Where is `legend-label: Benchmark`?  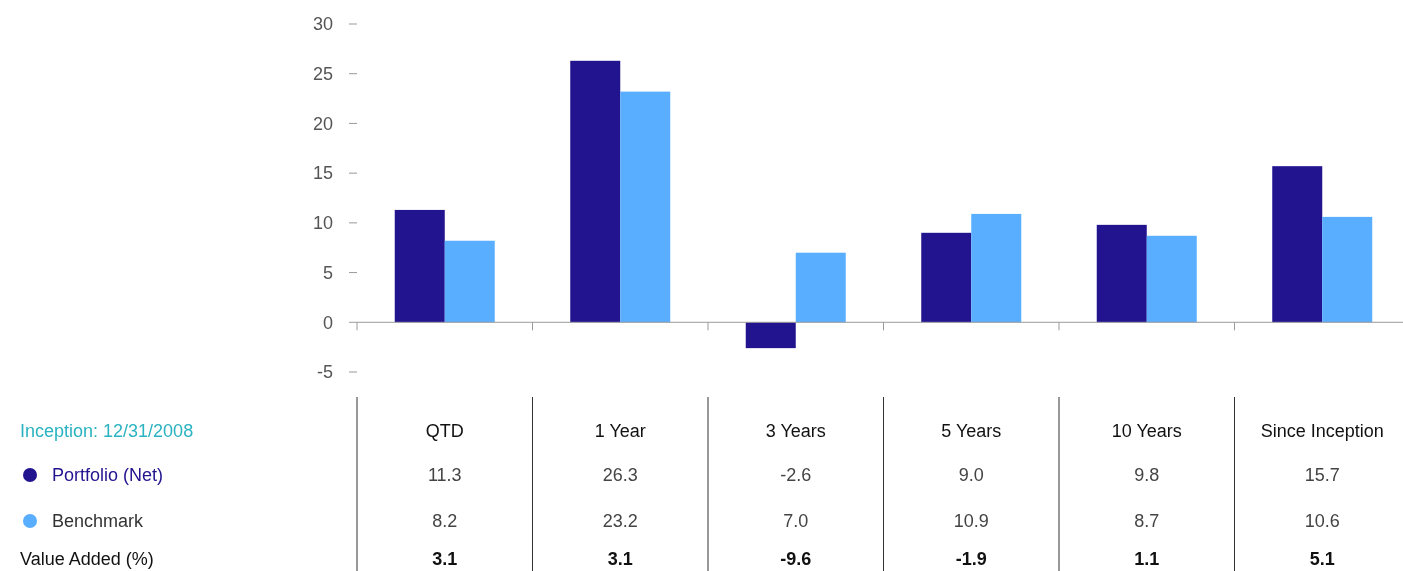
legend-label: Benchmark is located at coordinates (98, 521).